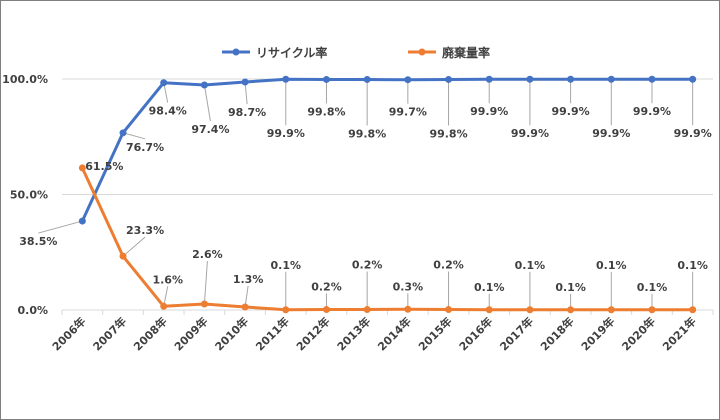 The height and width of the screenshot is (420, 720). I want to click on x-tick-label: 2009年, so click(190, 333).